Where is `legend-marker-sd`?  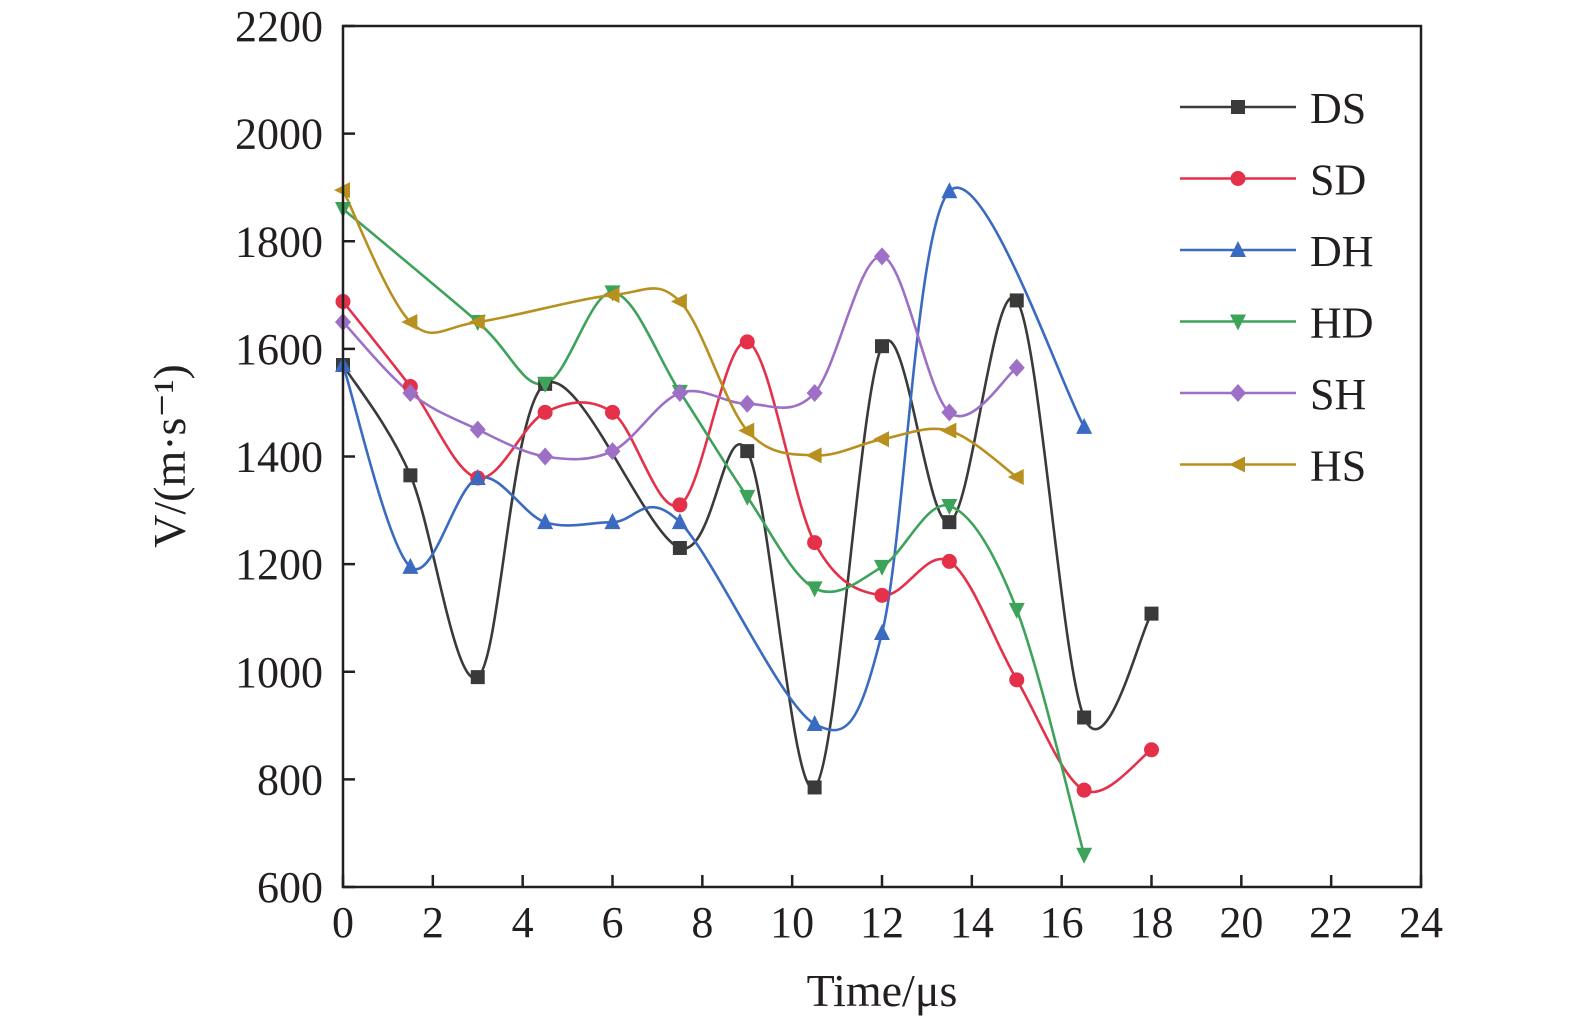 legend-marker-sd is located at coordinates (1238, 178).